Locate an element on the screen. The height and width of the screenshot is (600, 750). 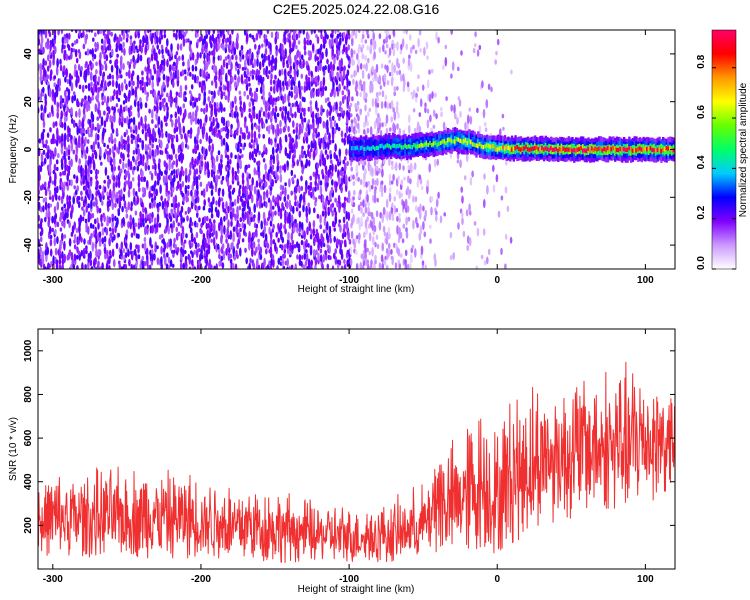
figure-title: C2E5.2025.024.22.08.G16 is located at coordinates (356, 9).